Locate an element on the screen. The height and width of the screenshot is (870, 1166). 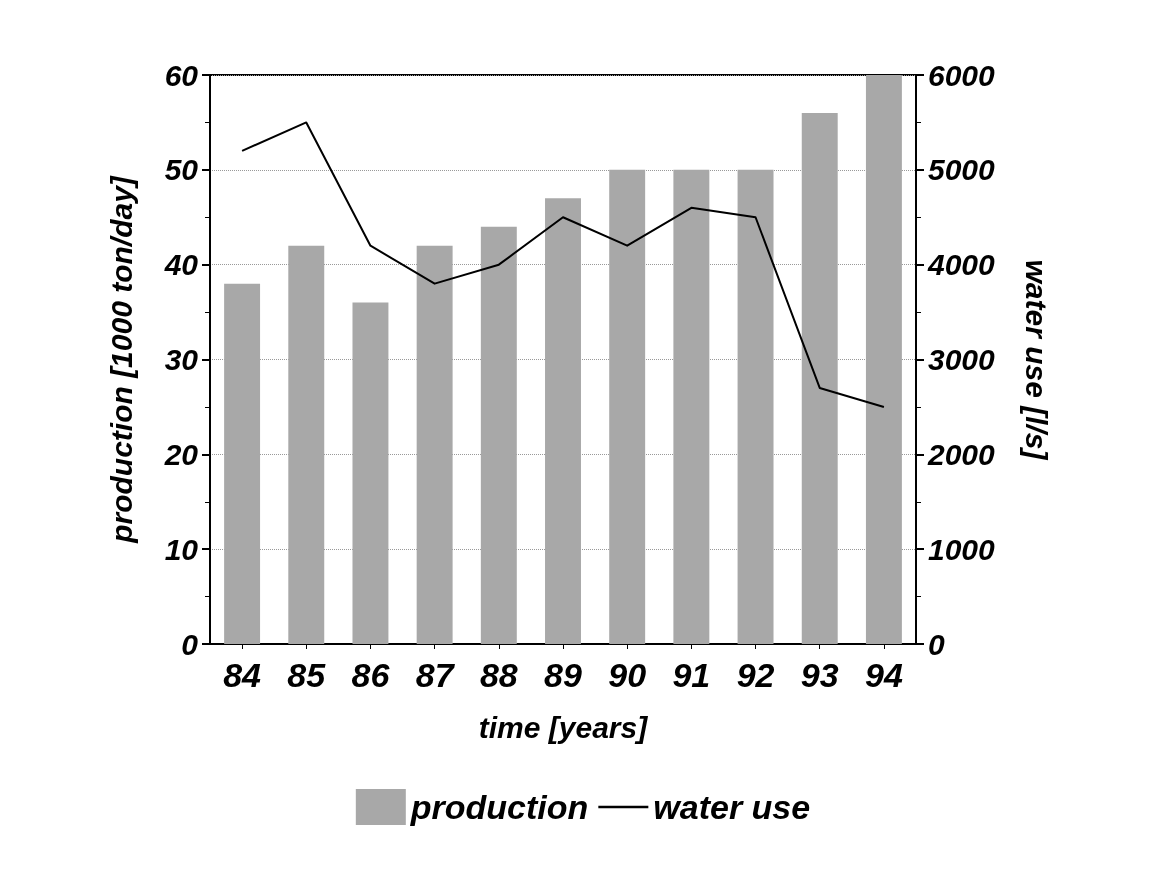
y2-axis-title: water use [l/s] is located at coordinates (1036, 360).